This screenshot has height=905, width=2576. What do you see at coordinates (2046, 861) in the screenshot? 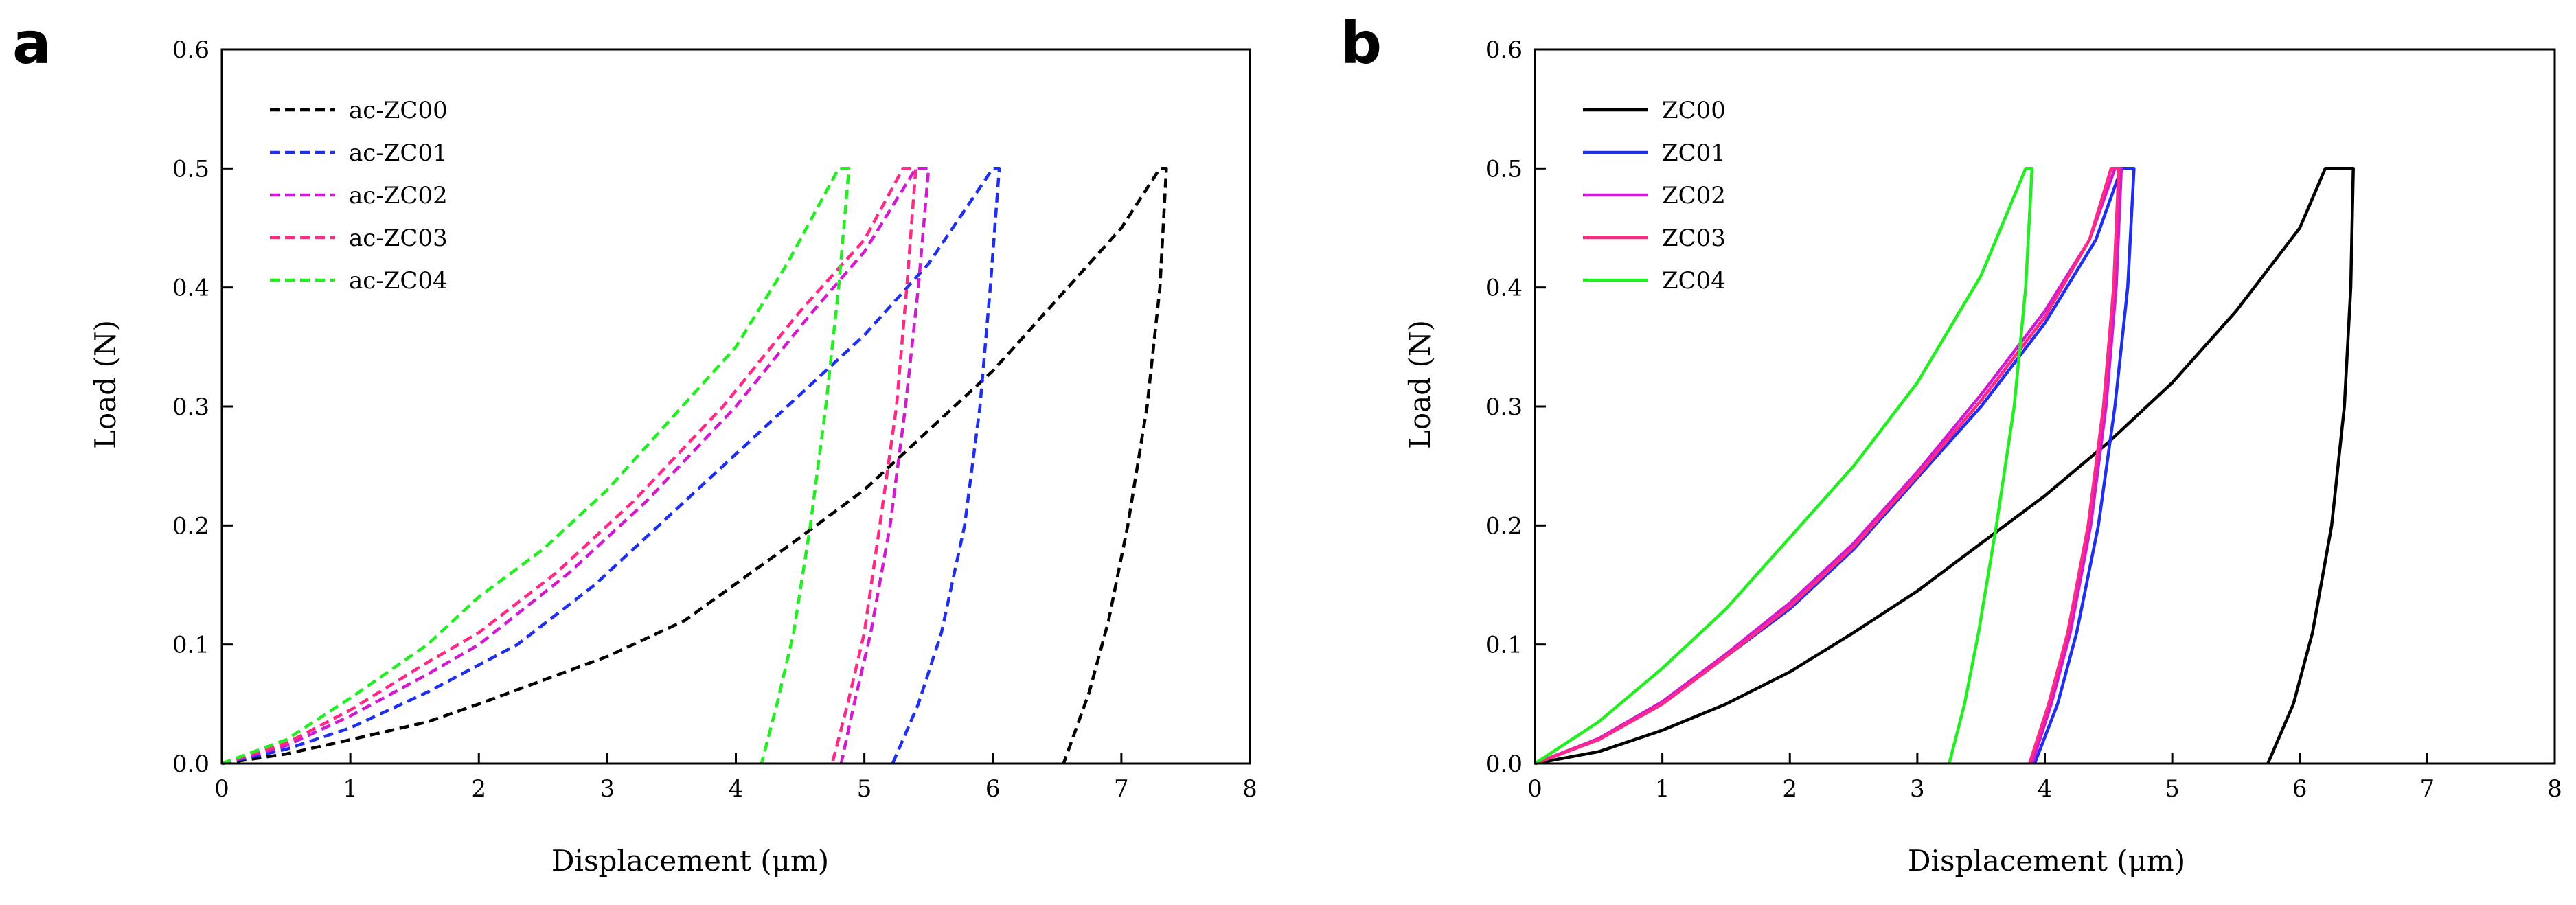
I see `panel-b-xlabel: Displacement (μm)` at bounding box center [2046, 861].